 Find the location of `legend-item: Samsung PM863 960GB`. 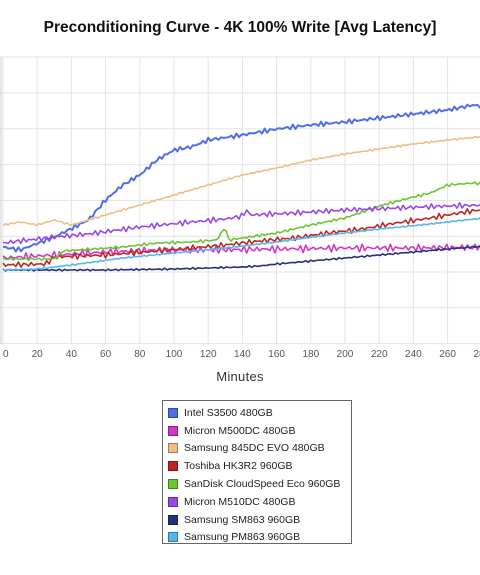

legend-item: Samsung PM863 960GB is located at coordinates (259, 538).